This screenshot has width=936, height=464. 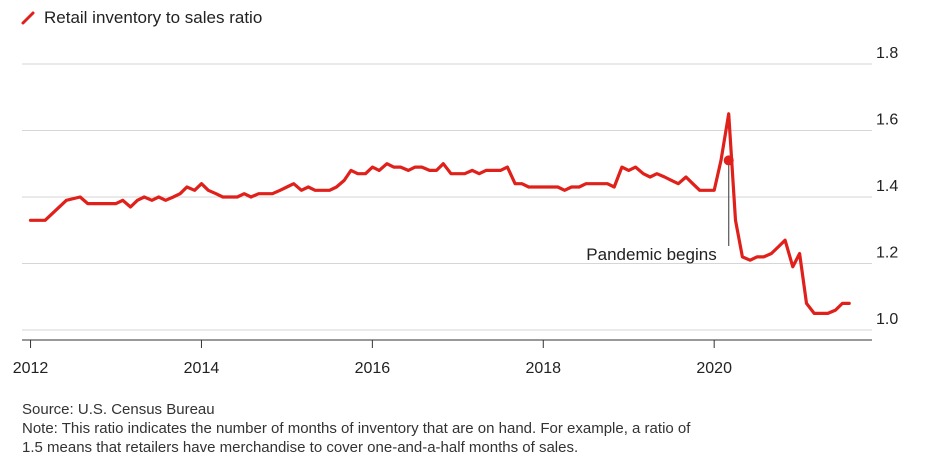 I want to click on legend-line-icon, so click(x=28, y=18).